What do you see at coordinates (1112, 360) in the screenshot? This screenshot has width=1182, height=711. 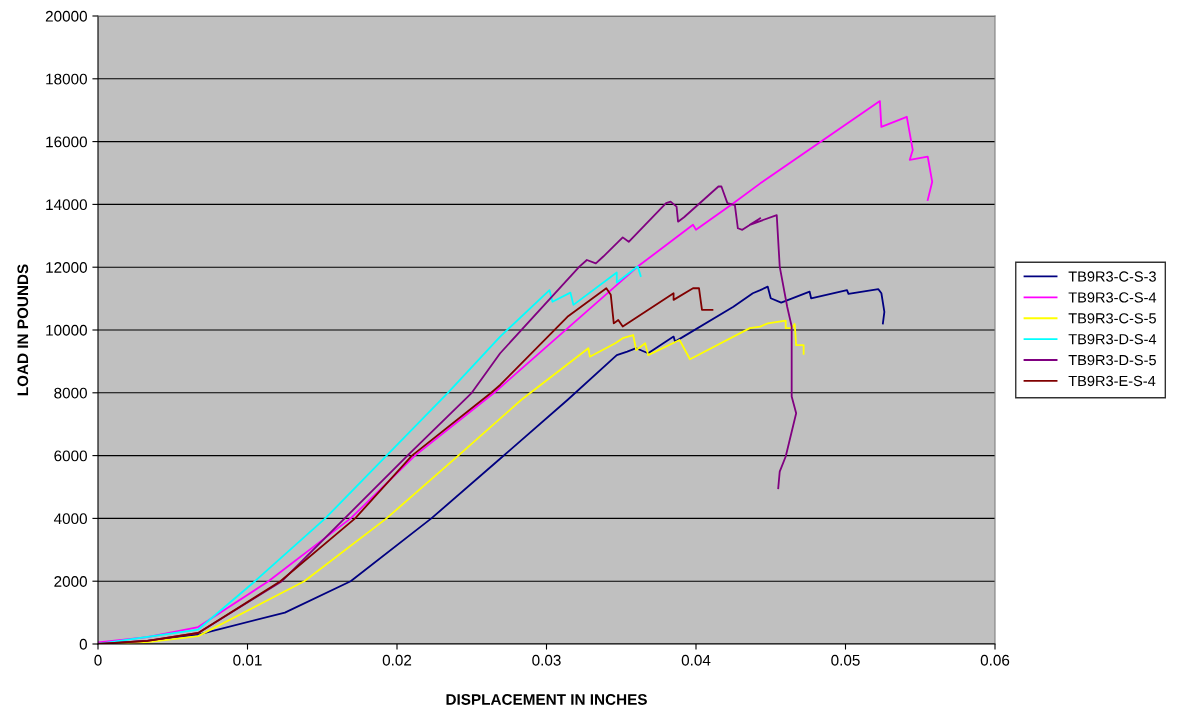 I see `legend-label: TB9R3-D-S-5` at bounding box center [1112, 360].